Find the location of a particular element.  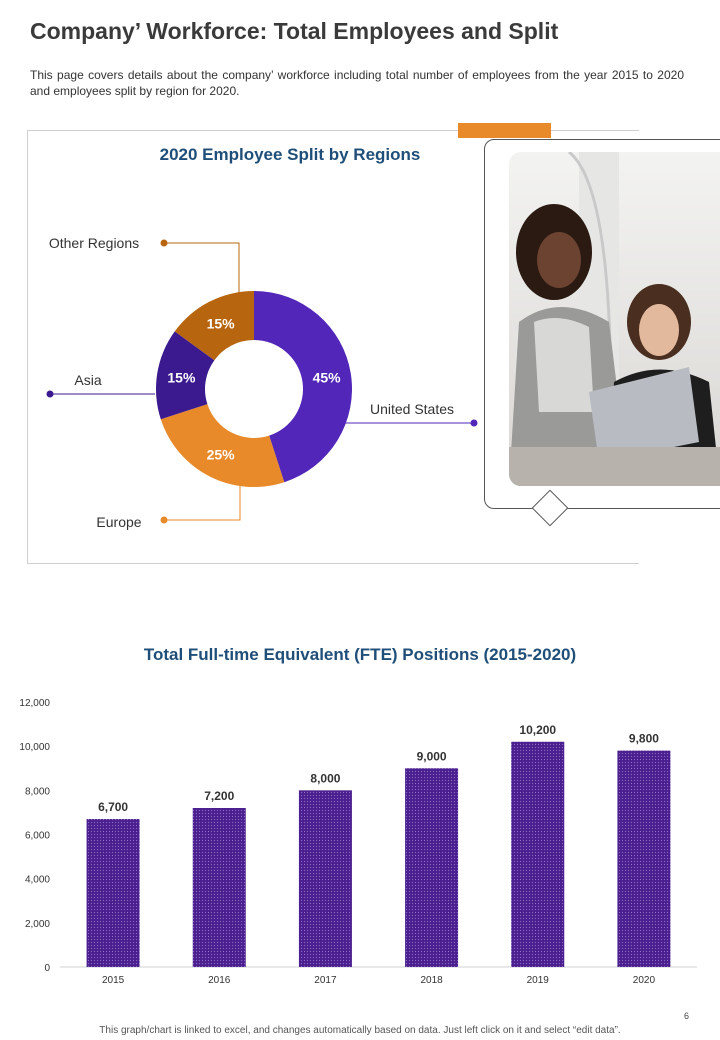

leader-line-other is located at coordinates (202, 268).